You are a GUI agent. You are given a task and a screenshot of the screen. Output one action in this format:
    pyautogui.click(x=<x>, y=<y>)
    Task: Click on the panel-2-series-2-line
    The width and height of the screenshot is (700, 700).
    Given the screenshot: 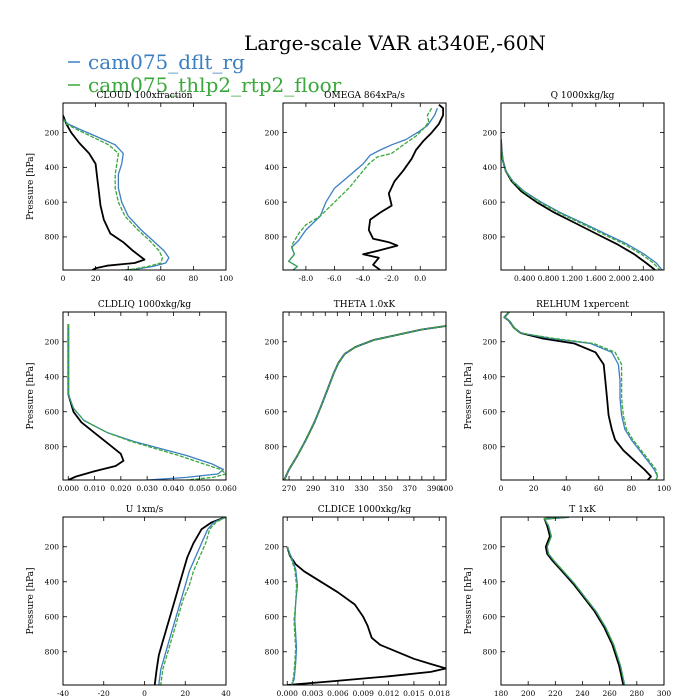 What is the action you would take?
    pyautogui.click(x=363, y=188)
    